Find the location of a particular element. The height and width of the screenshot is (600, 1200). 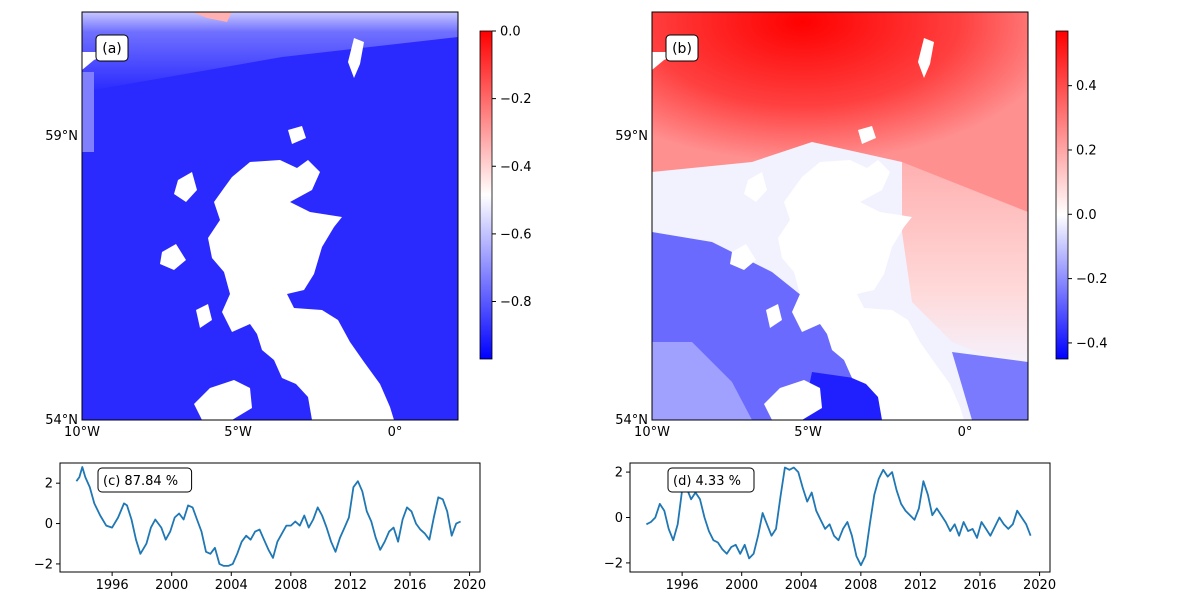

panel-label-a: (a) is located at coordinates (112, 49).